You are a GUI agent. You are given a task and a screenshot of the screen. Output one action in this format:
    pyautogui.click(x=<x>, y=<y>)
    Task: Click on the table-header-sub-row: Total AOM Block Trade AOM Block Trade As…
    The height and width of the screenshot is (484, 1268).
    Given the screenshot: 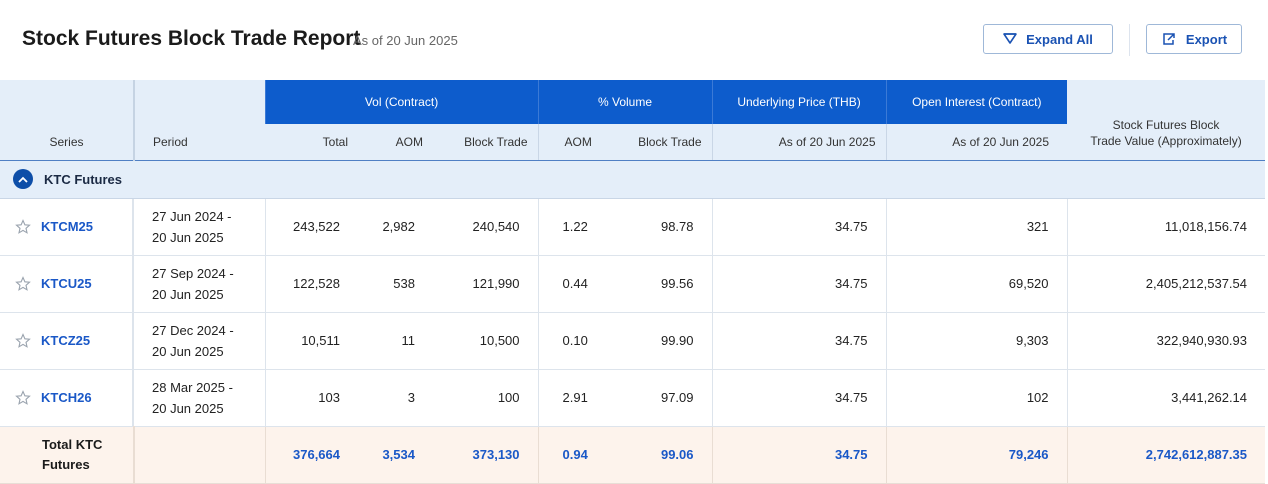 What is the action you would take?
    pyautogui.click(x=632, y=142)
    